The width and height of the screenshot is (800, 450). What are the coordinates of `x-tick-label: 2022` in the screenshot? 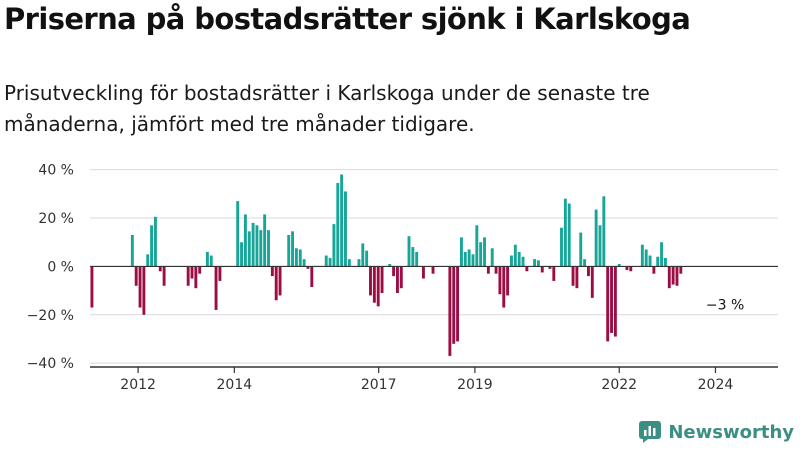 It's located at (619, 385).